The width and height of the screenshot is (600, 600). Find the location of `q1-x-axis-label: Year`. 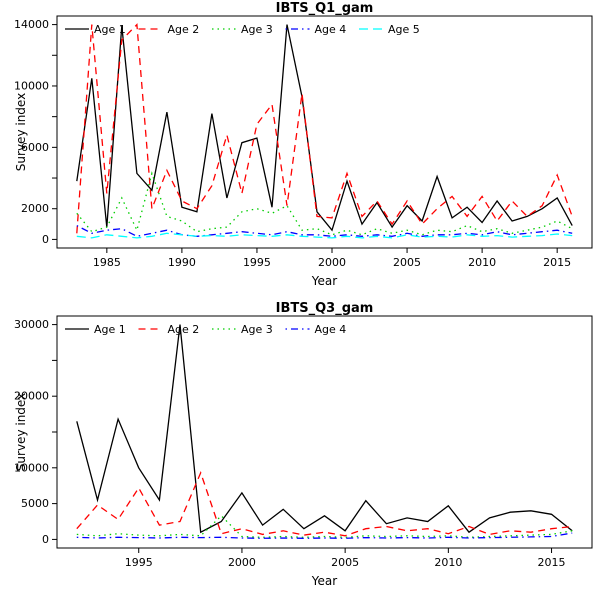

q1-x-axis-label: Year is located at coordinates (324, 281).